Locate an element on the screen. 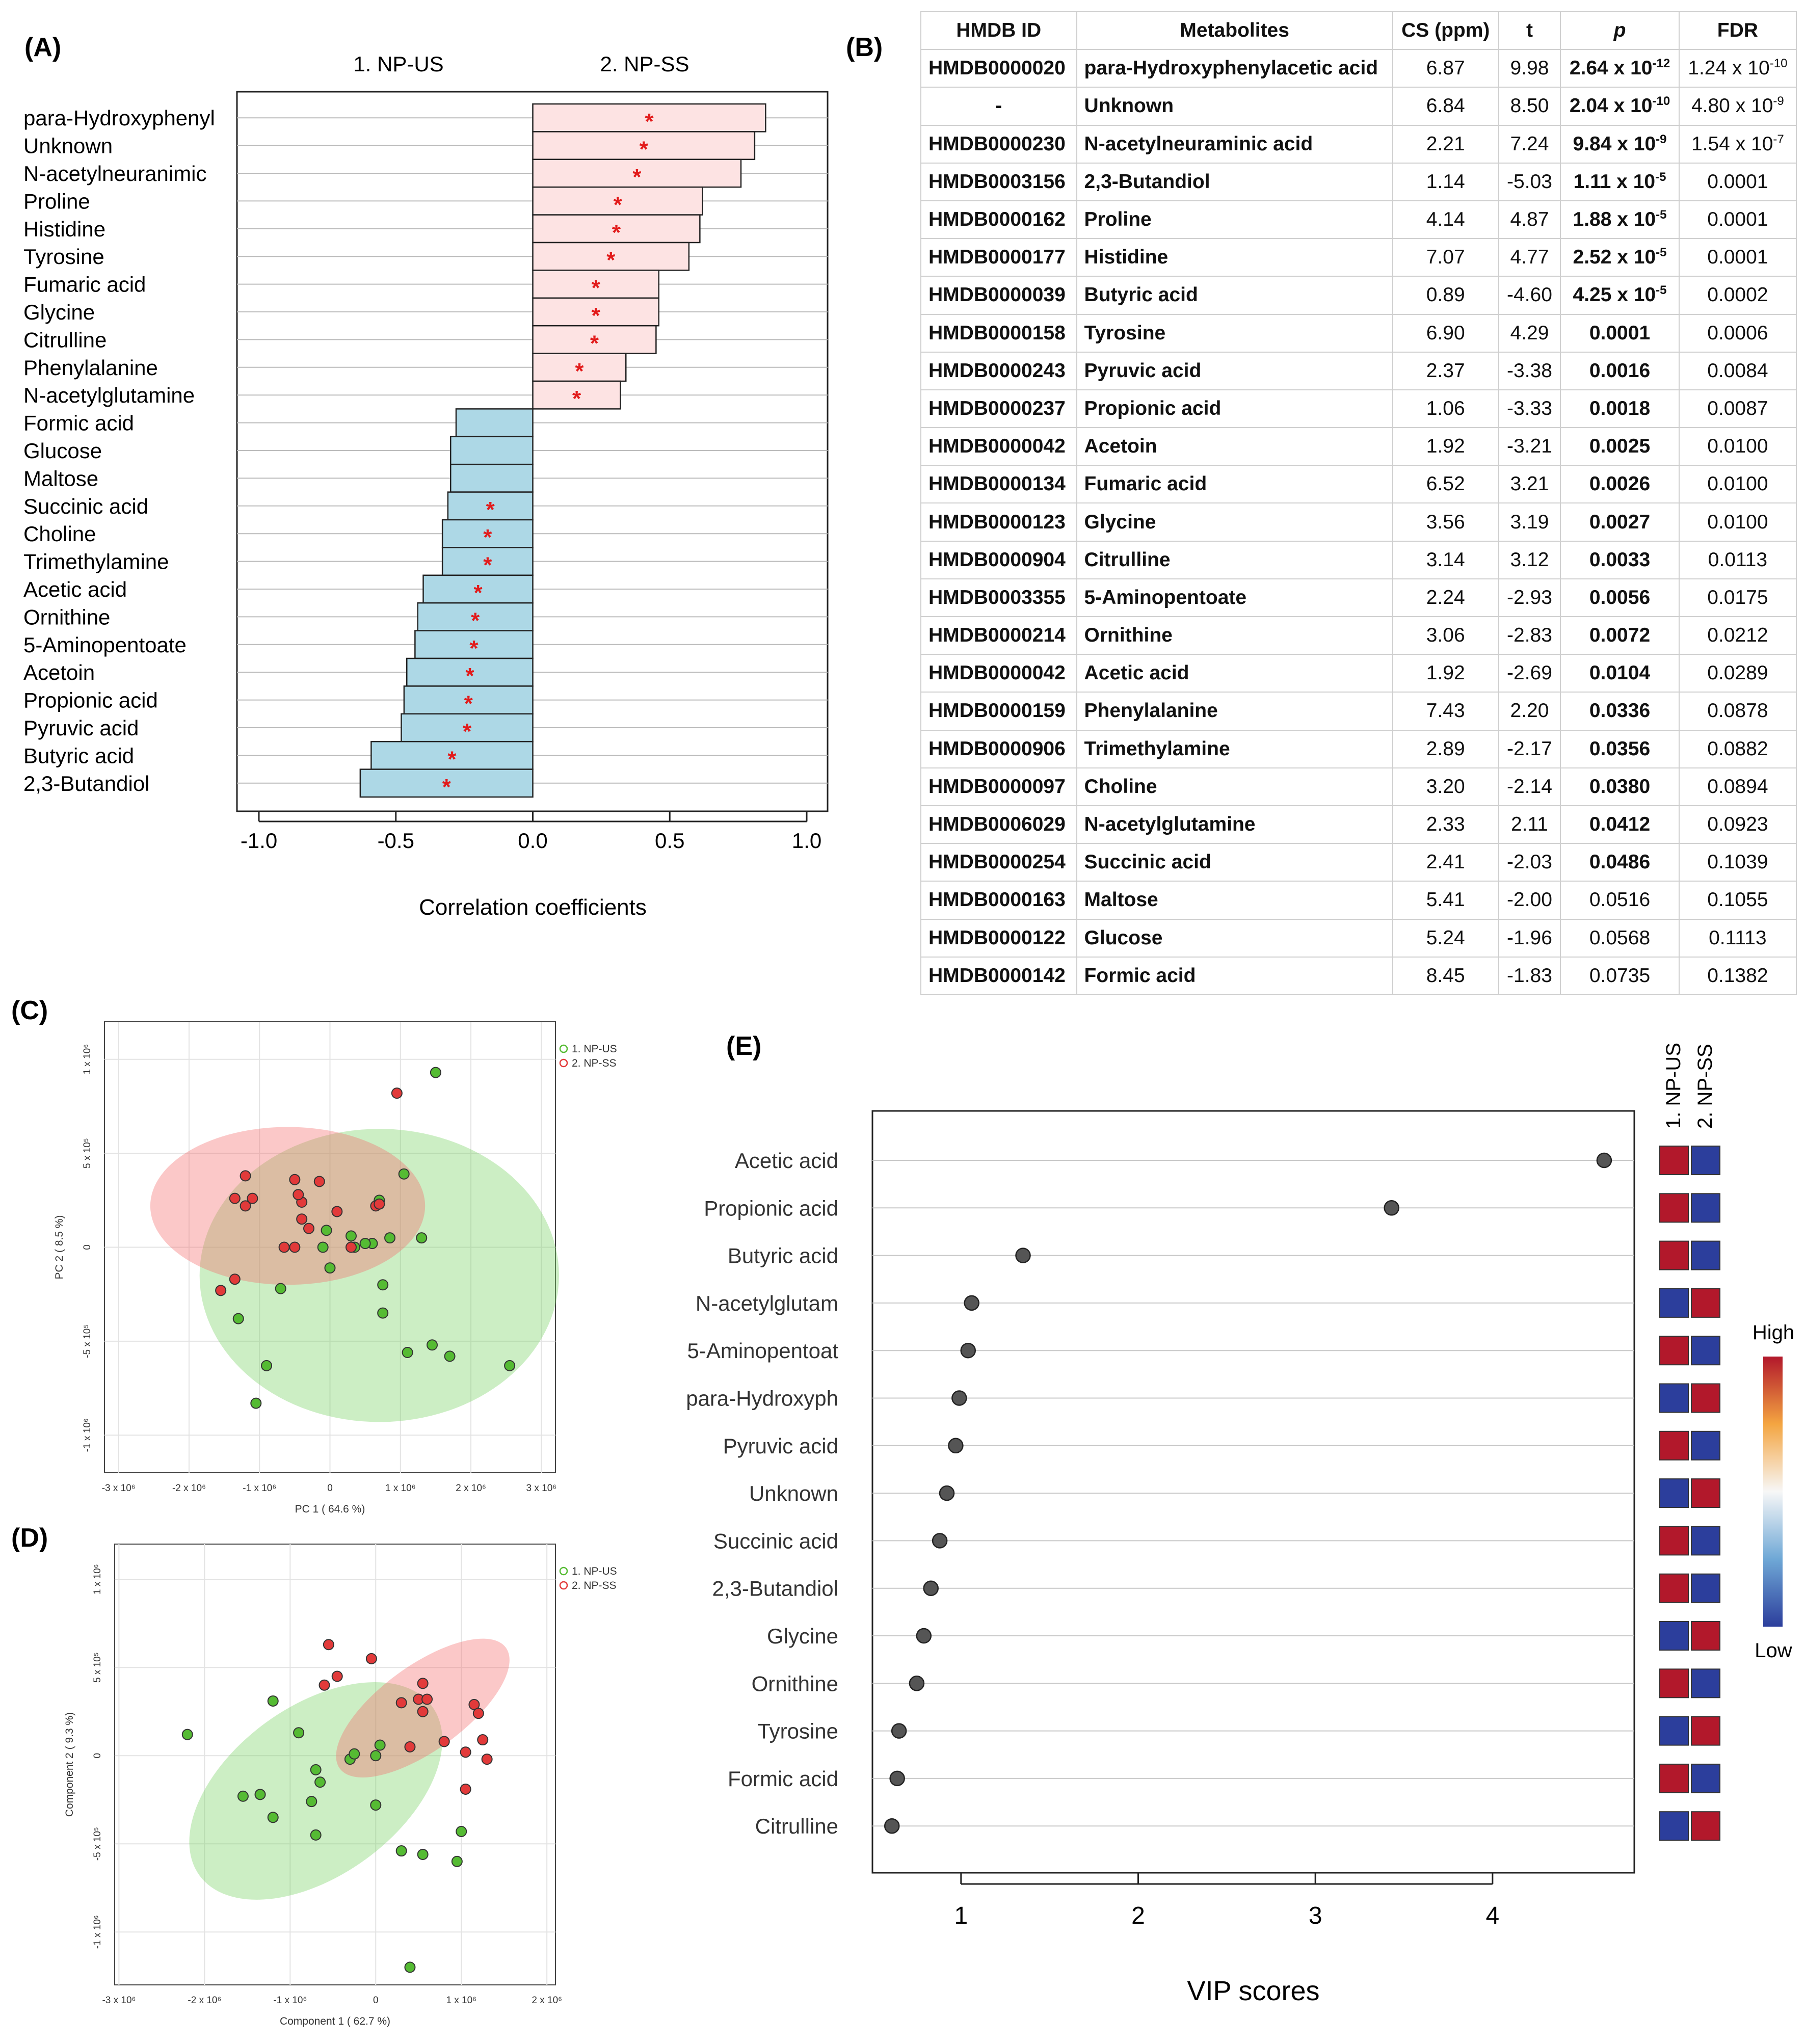  table-cell: 1.11 x 10⁻⁵ is located at coordinates (1620, 182).